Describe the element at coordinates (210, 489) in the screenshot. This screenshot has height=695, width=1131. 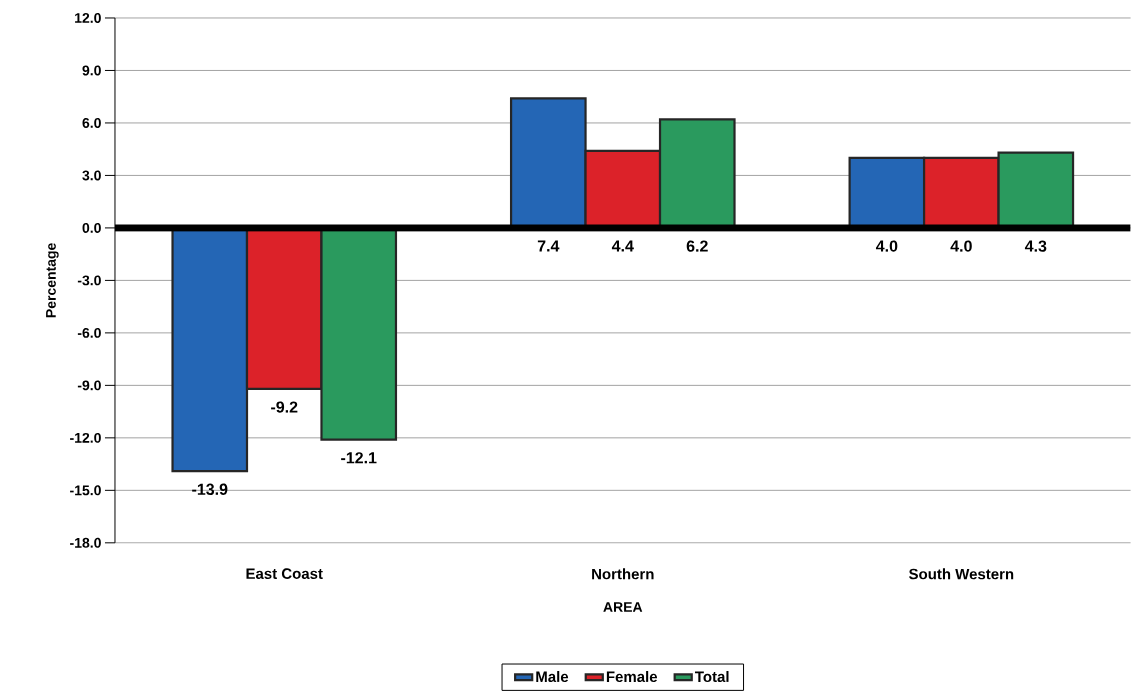
I see `data-label: -13.9` at that location.